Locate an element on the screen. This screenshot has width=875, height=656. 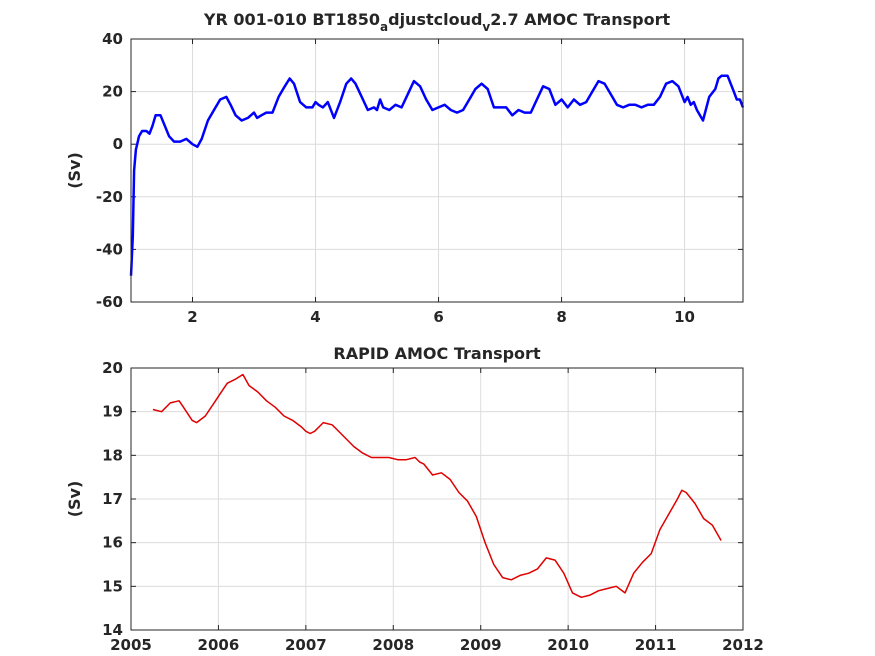
x-tick-label: 2 is located at coordinates (192, 317).